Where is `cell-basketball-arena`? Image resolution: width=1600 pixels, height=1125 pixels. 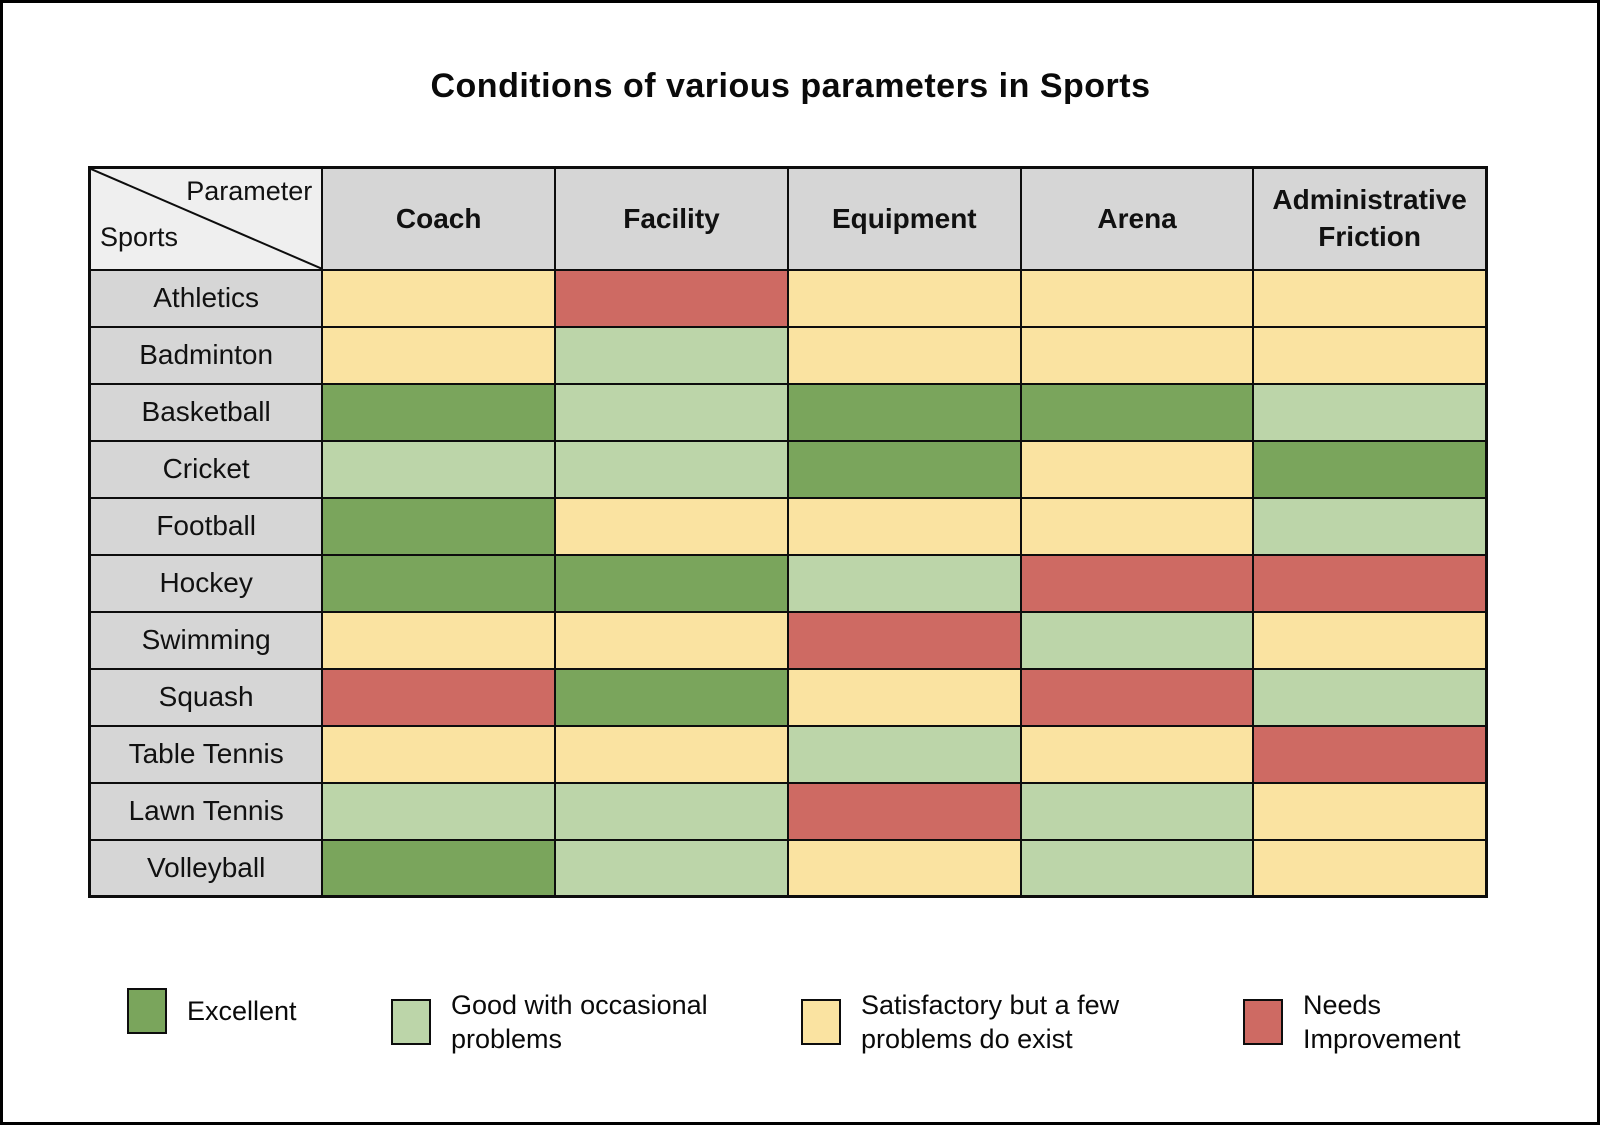
cell-basketball-arena is located at coordinates (1137, 412).